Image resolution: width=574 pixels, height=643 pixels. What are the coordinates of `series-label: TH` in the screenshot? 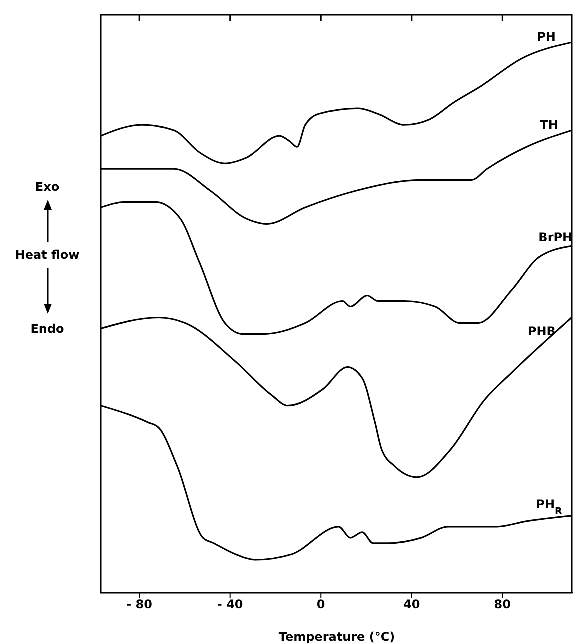 It's located at (549, 125).